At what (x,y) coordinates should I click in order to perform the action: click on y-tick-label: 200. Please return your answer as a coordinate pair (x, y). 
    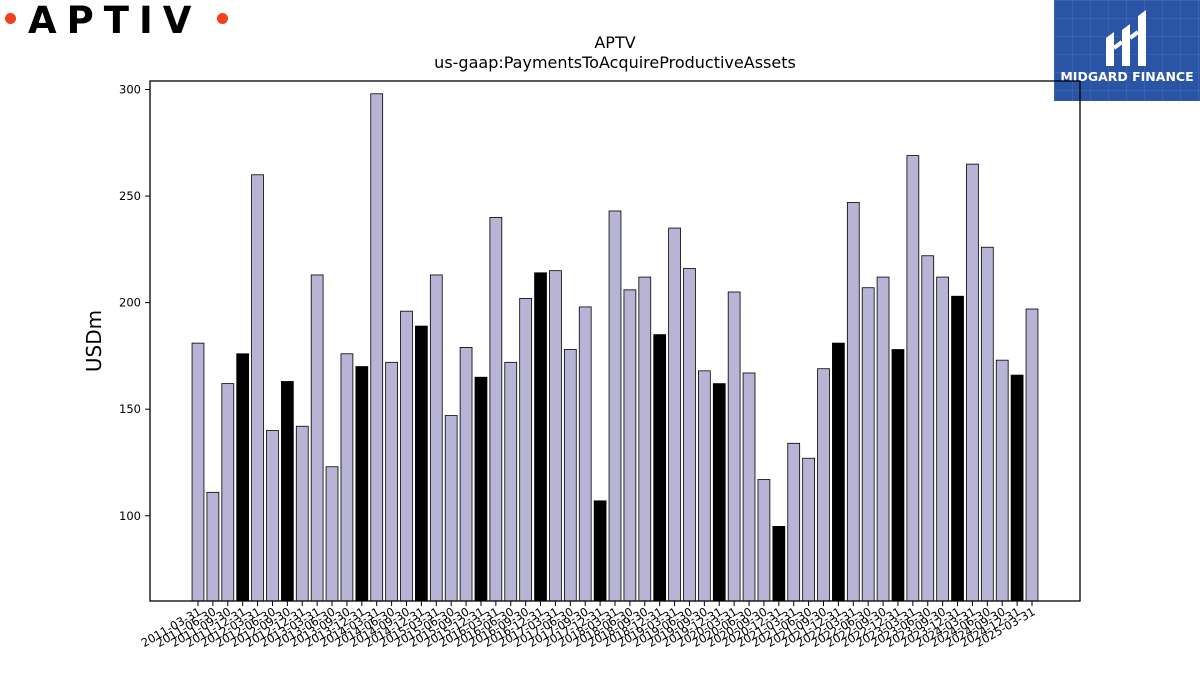
    Looking at the image, I should click on (130, 303).